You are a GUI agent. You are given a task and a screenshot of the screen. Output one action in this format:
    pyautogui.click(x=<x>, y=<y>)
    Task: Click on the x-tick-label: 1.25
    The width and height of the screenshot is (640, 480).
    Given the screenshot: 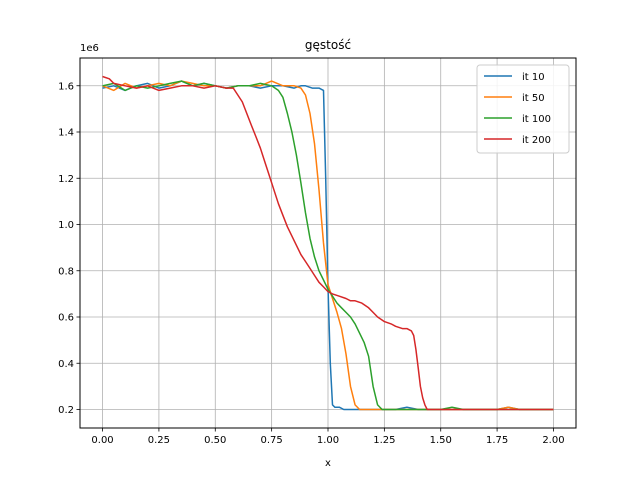 What is the action you would take?
    pyautogui.click(x=384, y=440)
    